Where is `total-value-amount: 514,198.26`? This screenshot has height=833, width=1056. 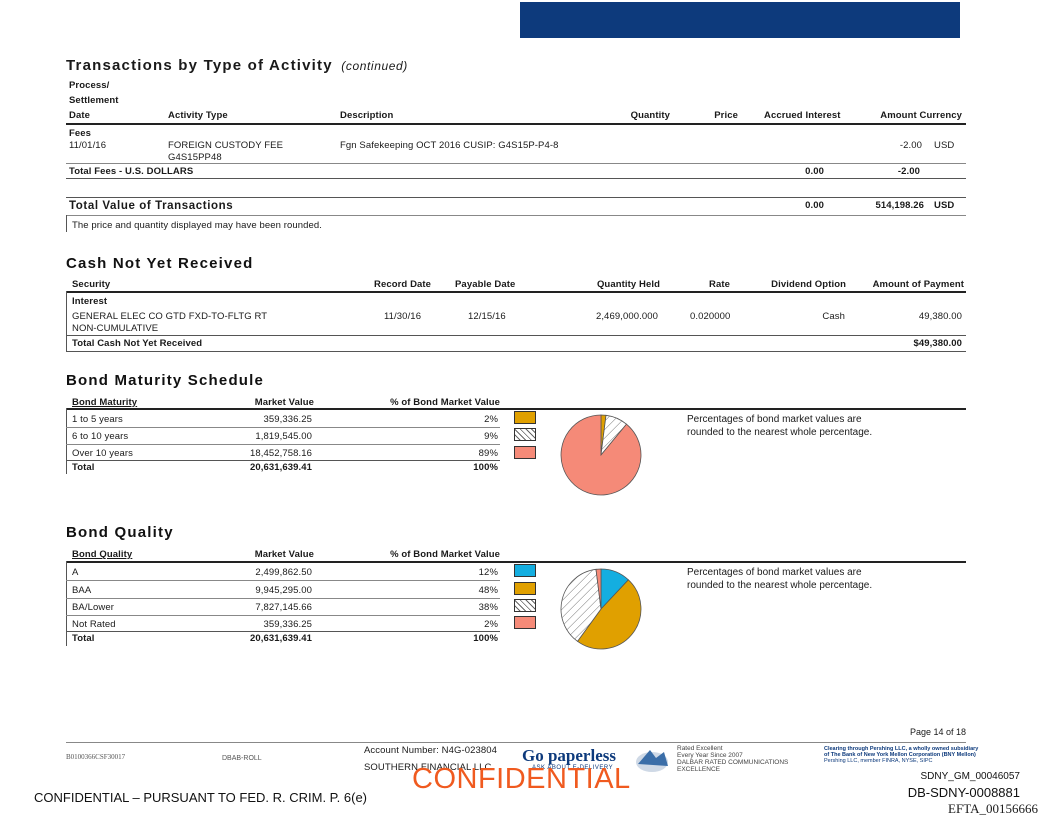
total-value-amount: 514,198.26 is located at coordinates (899, 205).